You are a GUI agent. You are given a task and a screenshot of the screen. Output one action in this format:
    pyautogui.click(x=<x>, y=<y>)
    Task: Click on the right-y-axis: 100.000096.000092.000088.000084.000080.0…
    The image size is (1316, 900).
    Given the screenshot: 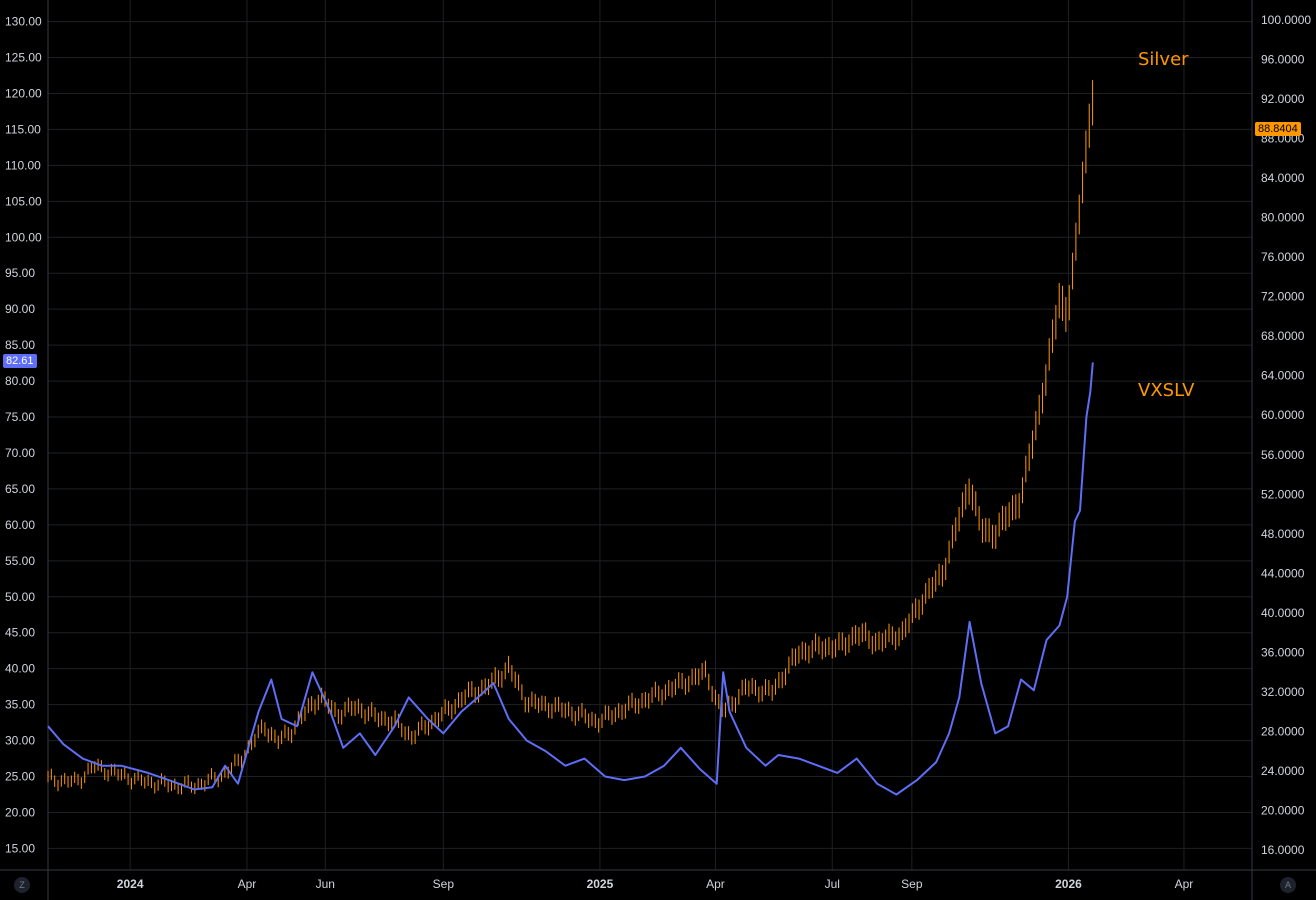 What is the action you would take?
    pyautogui.click(x=1281, y=450)
    